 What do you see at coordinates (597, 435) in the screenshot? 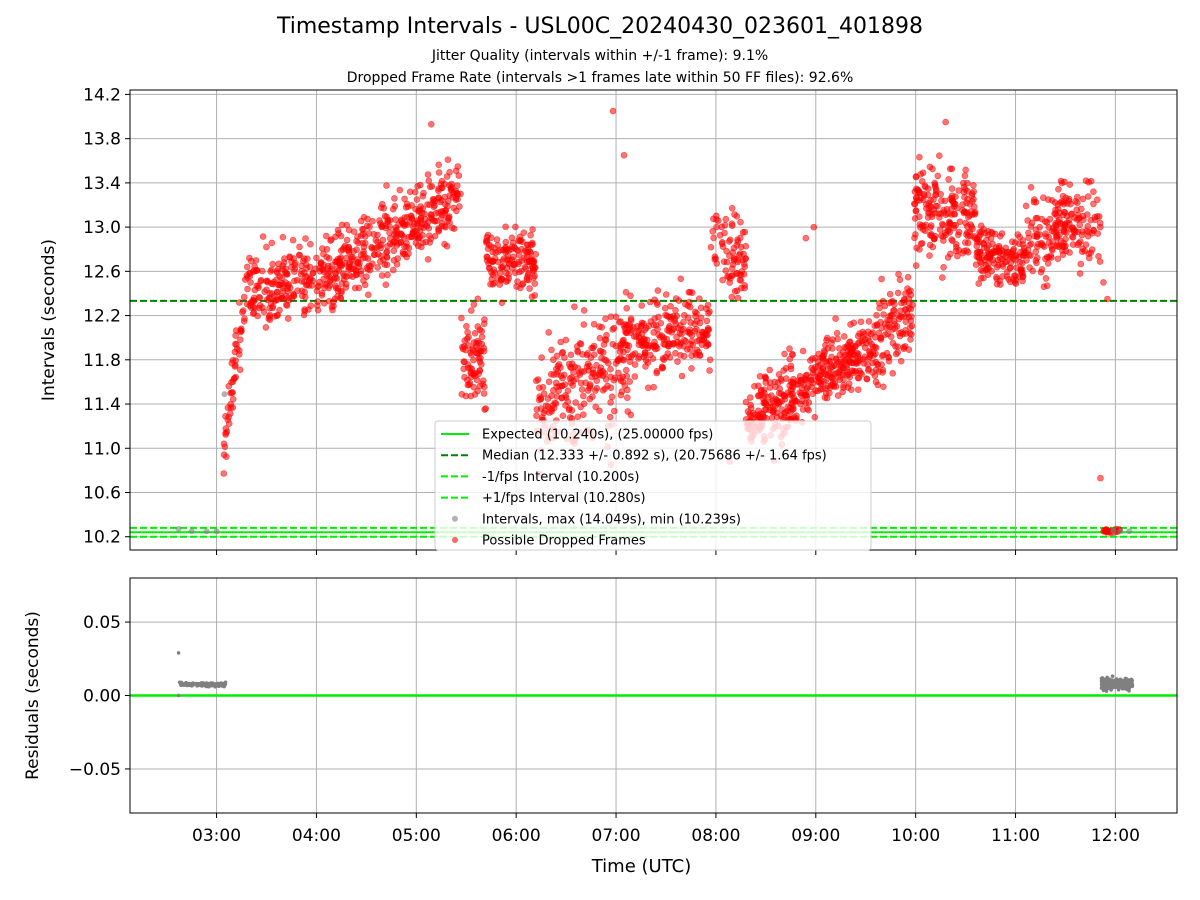
I see `legend-label: Expected (10.240s), (25.00000 fps)` at bounding box center [597, 435].